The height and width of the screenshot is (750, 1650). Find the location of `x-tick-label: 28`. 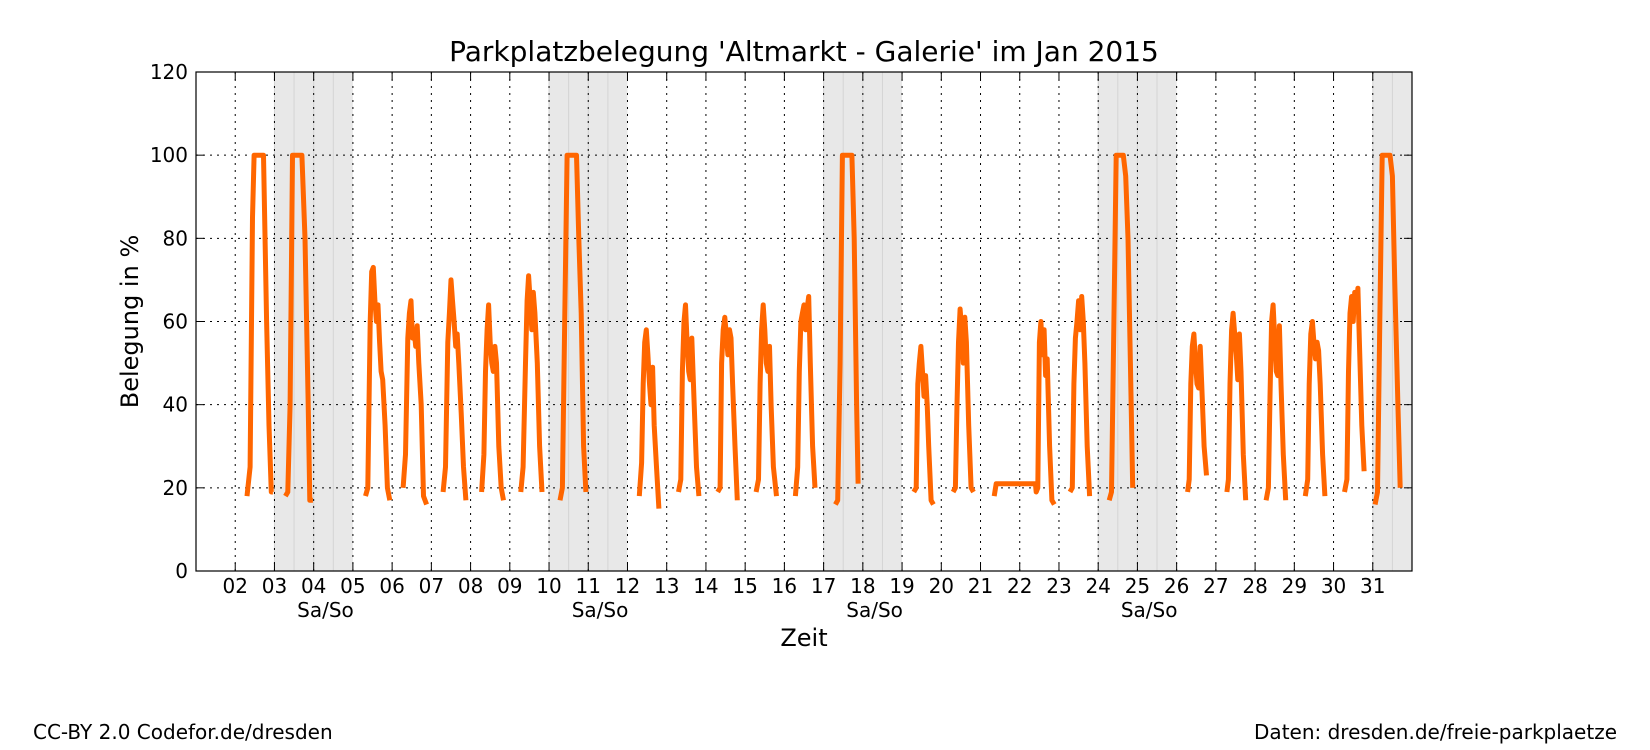

x-tick-label: 28 is located at coordinates (1254, 586).